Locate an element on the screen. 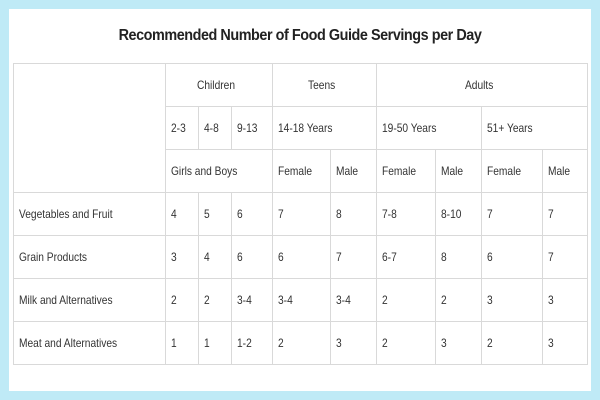 The width and height of the screenshot is (600, 400). row-label: Grain Products is located at coordinates (89, 257).